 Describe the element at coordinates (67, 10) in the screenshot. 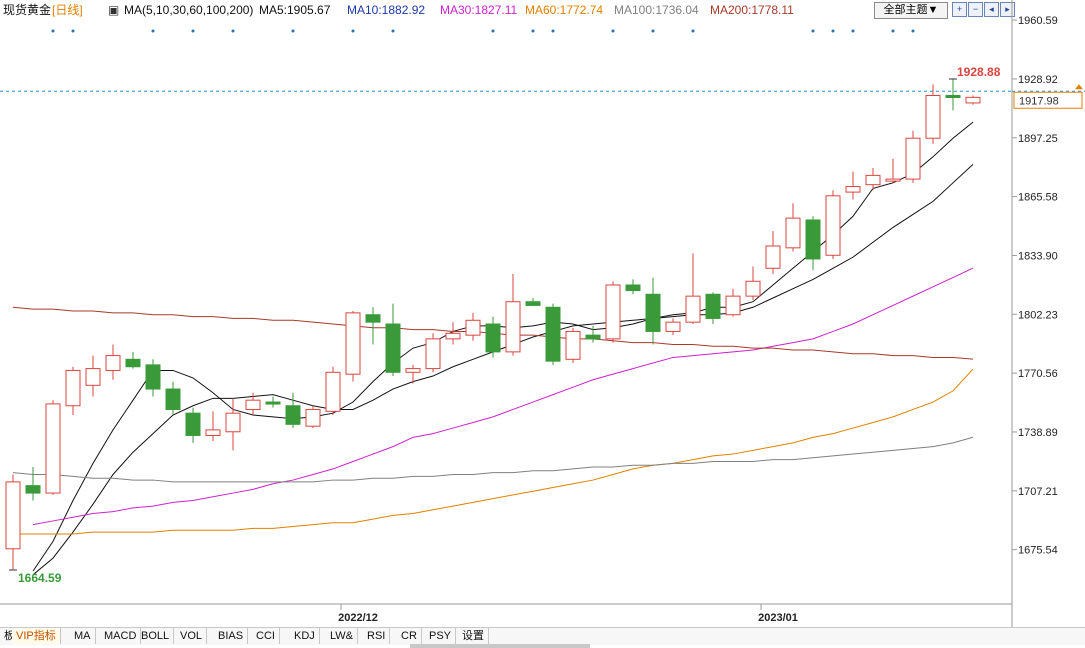

I see `period-label: [日线]` at that location.